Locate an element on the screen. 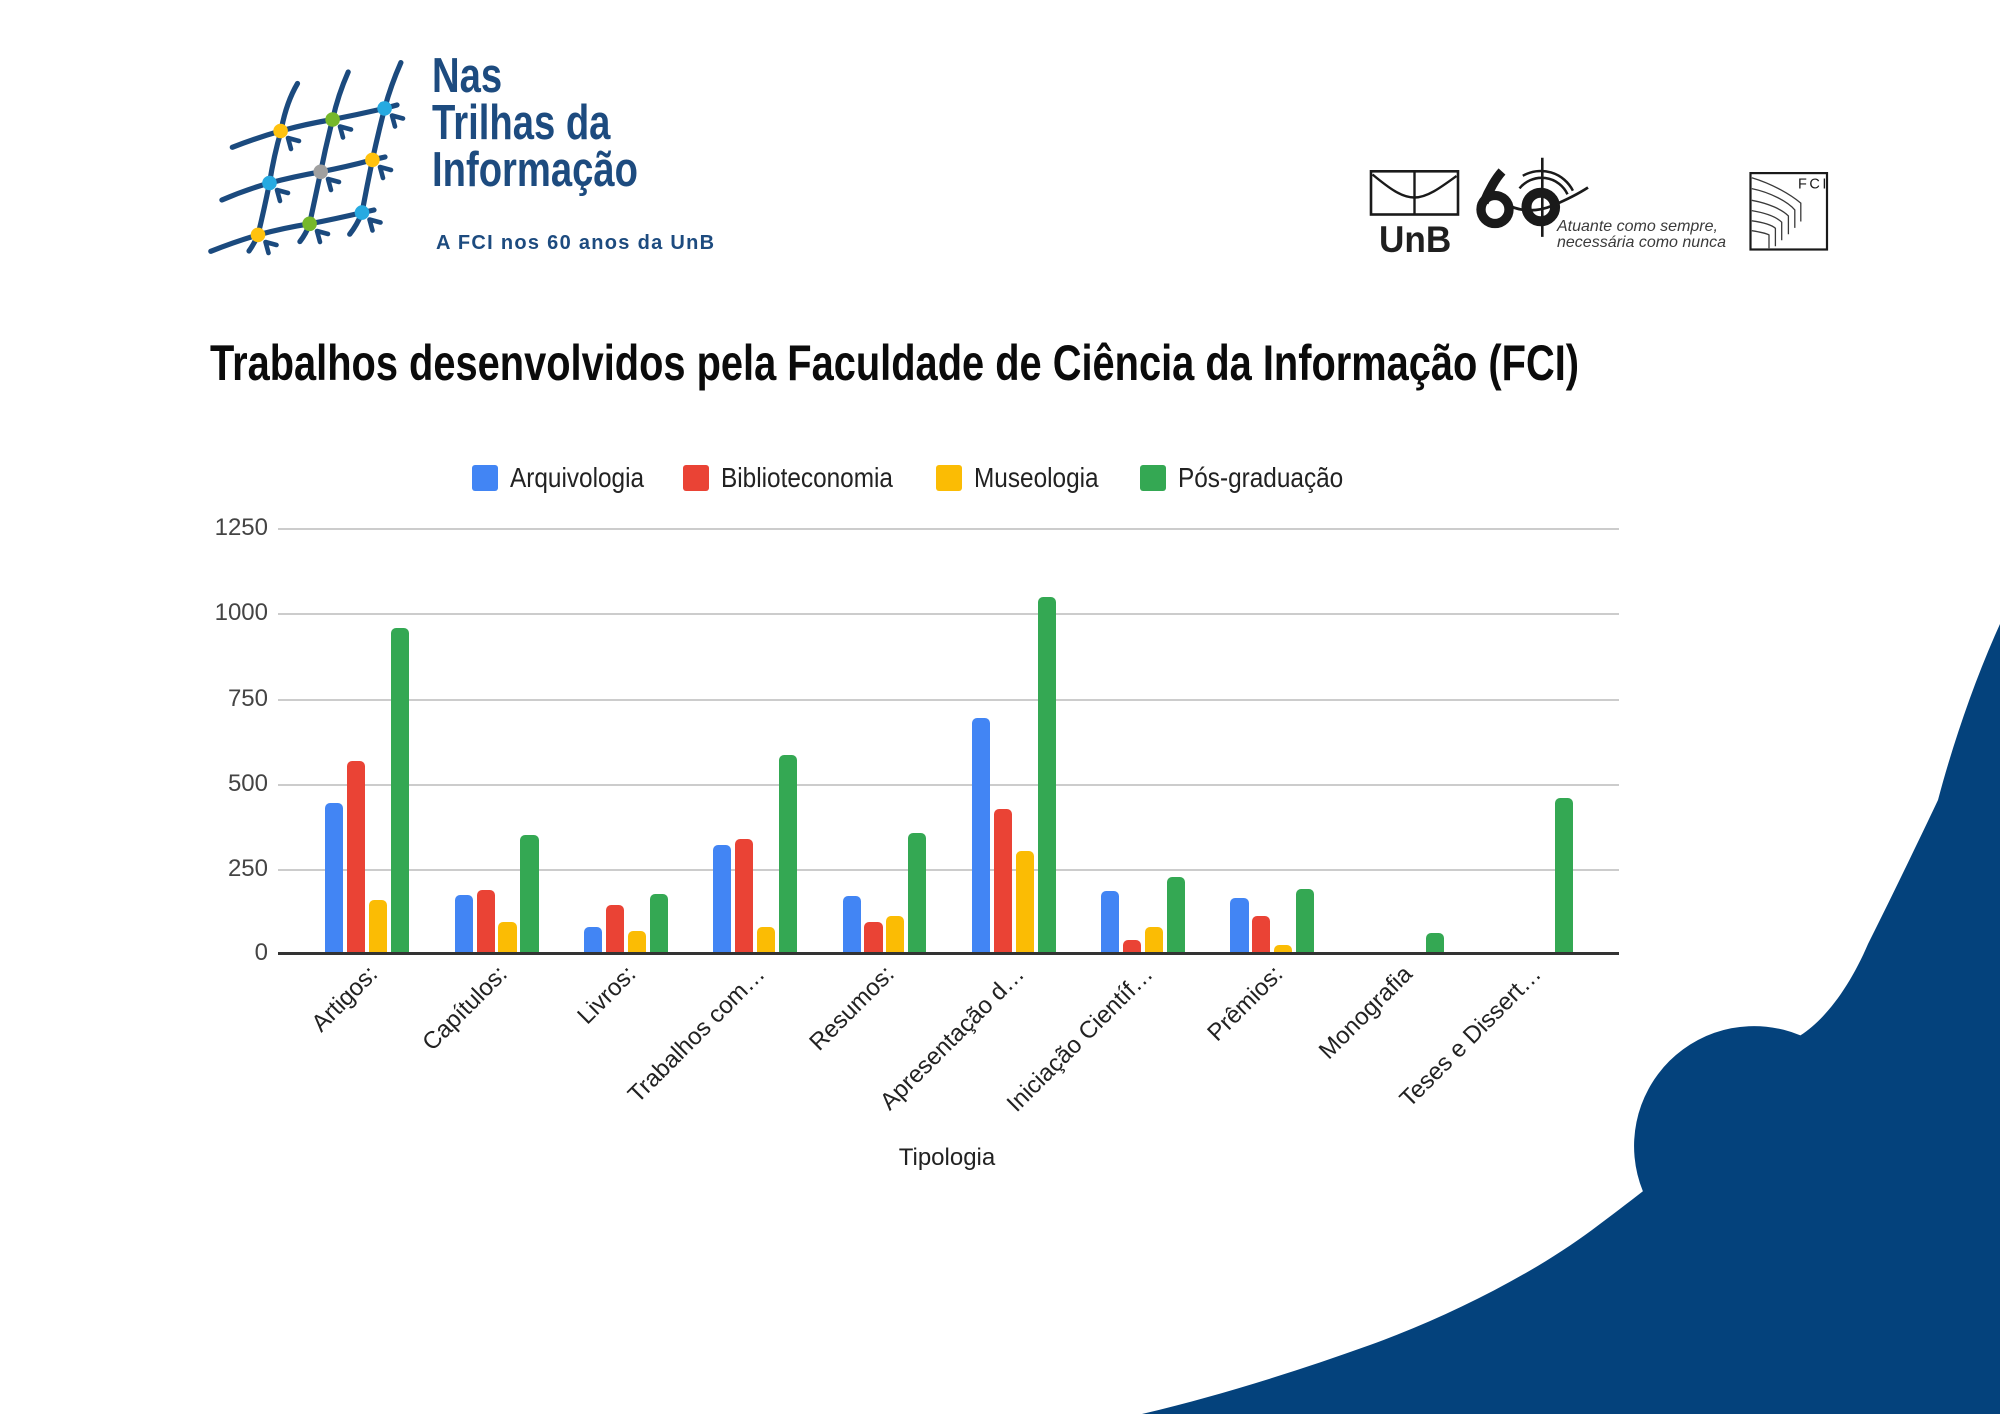  svg-text: FCI is located at coordinates (1813, 185).